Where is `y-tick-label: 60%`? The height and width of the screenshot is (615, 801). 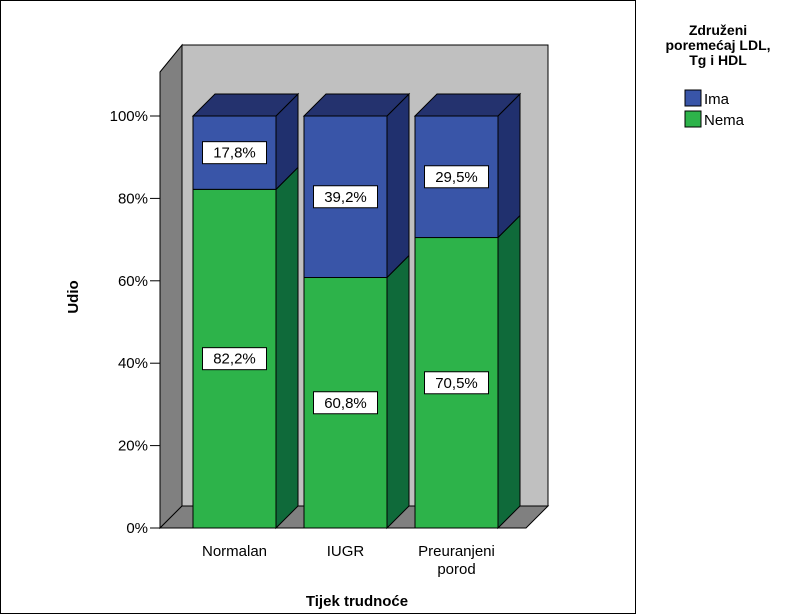 y-tick-label: 60% is located at coordinates (133, 281).